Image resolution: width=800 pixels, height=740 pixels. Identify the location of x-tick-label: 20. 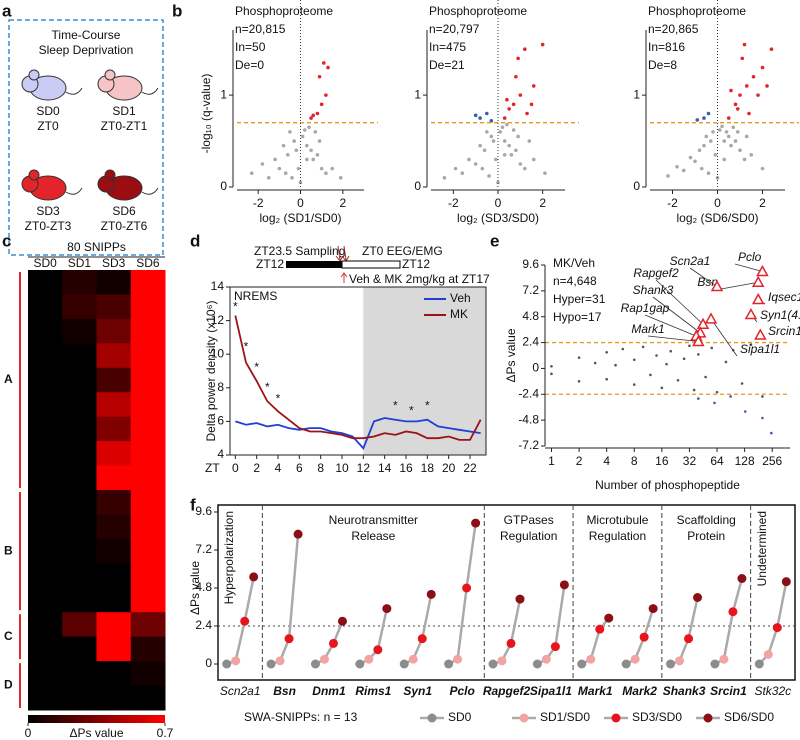
(449, 468).